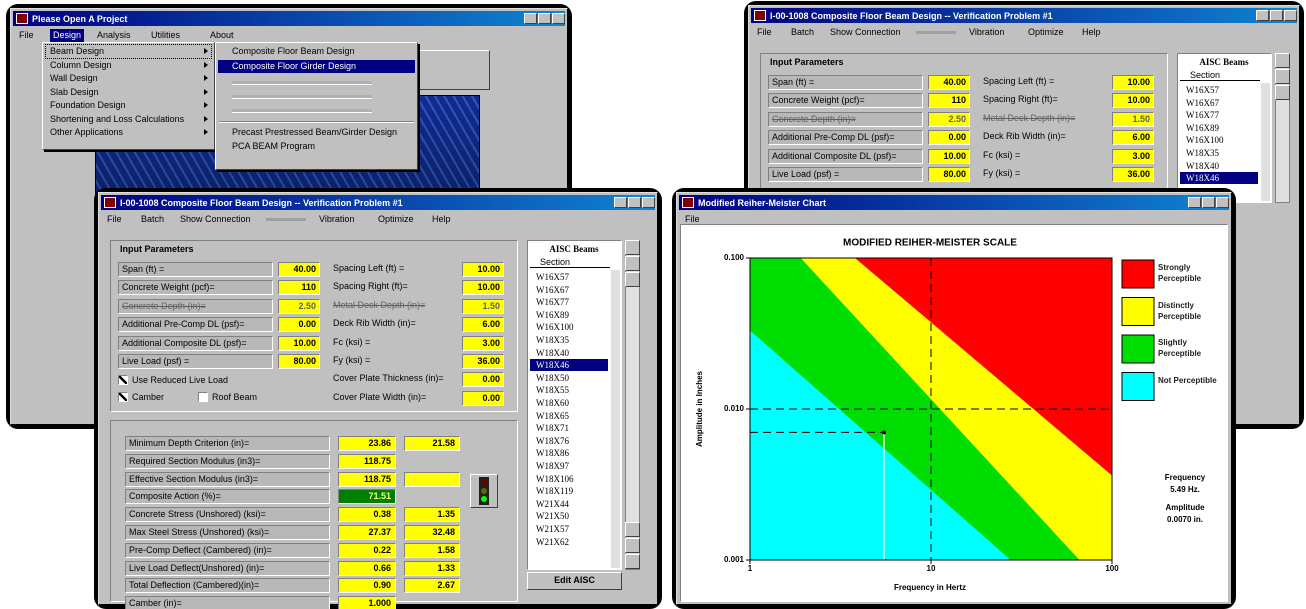  Describe the element at coordinates (114, 35) in the screenshot. I see `menu-item: Analysis` at that location.